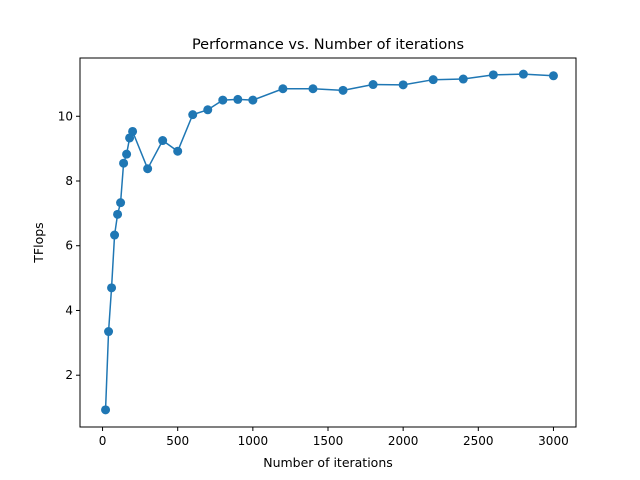 This screenshot has width=640, height=480. What do you see at coordinates (553, 441) in the screenshot?
I see `x-tick-label: 3000` at bounding box center [553, 441].